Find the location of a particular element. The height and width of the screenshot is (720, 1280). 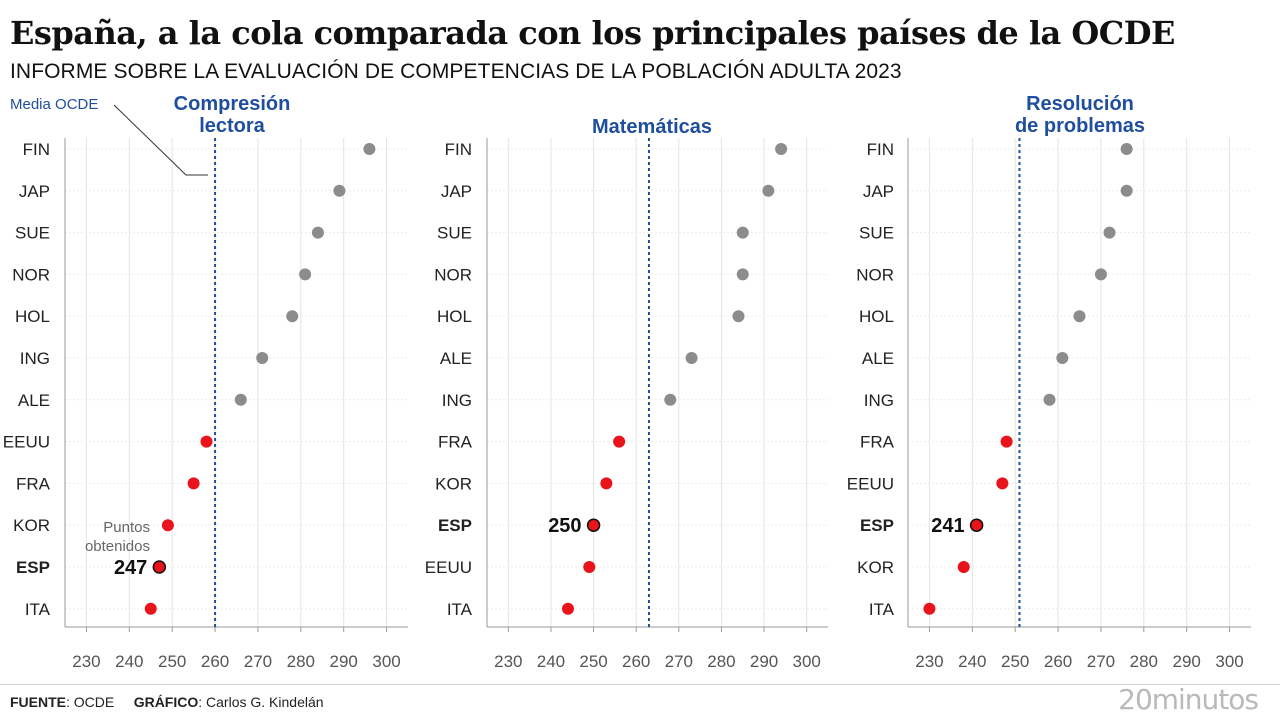

panel-title: Compresión is located at coordinates (232, 104).